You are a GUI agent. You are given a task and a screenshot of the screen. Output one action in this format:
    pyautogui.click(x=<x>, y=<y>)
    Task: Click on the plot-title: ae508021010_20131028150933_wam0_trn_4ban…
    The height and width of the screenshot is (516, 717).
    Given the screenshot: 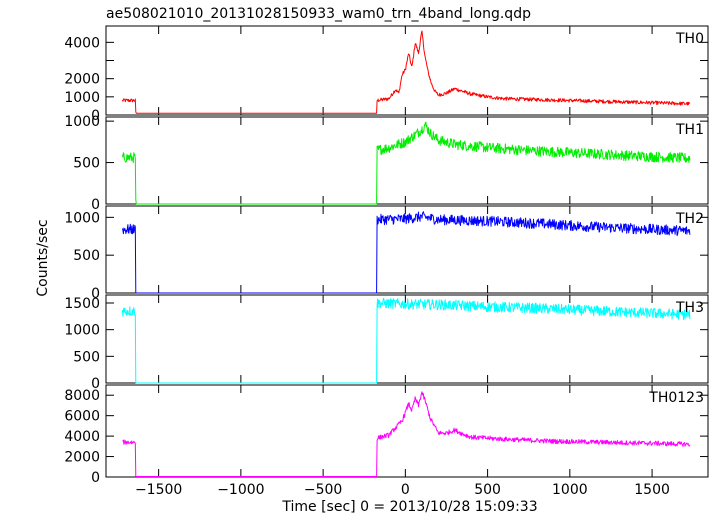 What is the action you would take?
    pyautogui.click(x=318, y=14)
    